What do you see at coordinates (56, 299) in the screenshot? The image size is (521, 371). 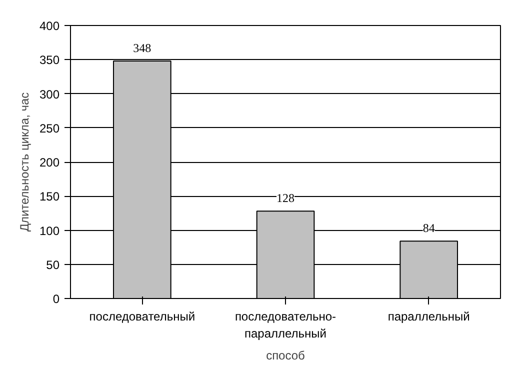 I see `y-tick-label: 0` at bounding box center [56, 299].